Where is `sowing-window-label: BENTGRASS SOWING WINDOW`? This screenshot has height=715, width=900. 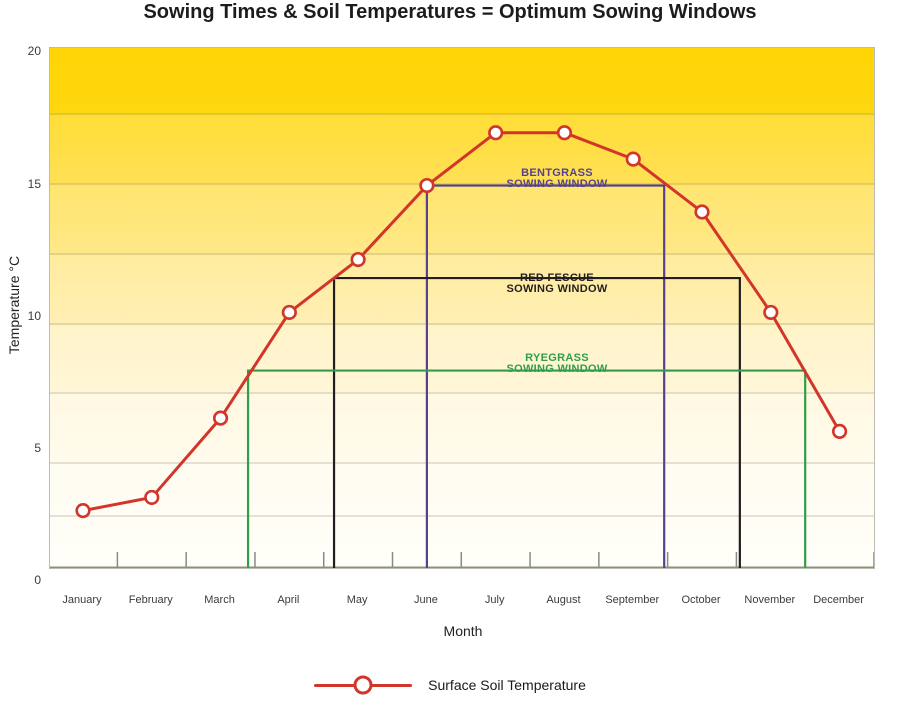
sowing-window-label: BENTGRASS SOWING WINDOW is located at coordinates (556, 179).